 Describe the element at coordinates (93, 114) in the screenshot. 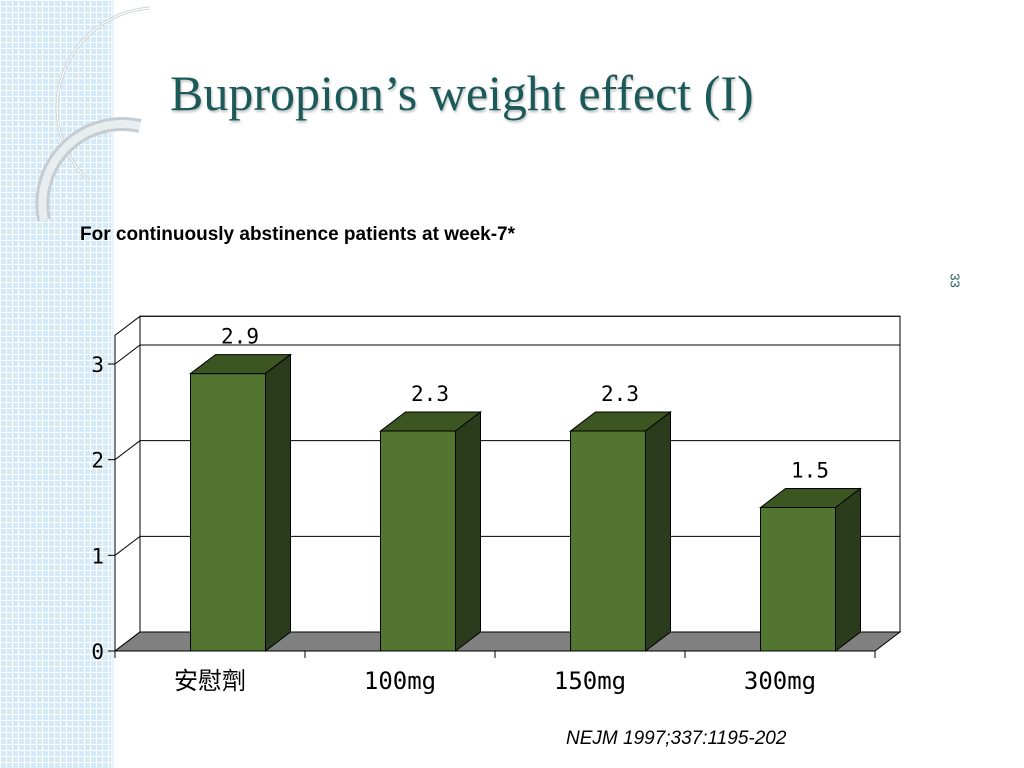

I see `decorative-rings` at that location.